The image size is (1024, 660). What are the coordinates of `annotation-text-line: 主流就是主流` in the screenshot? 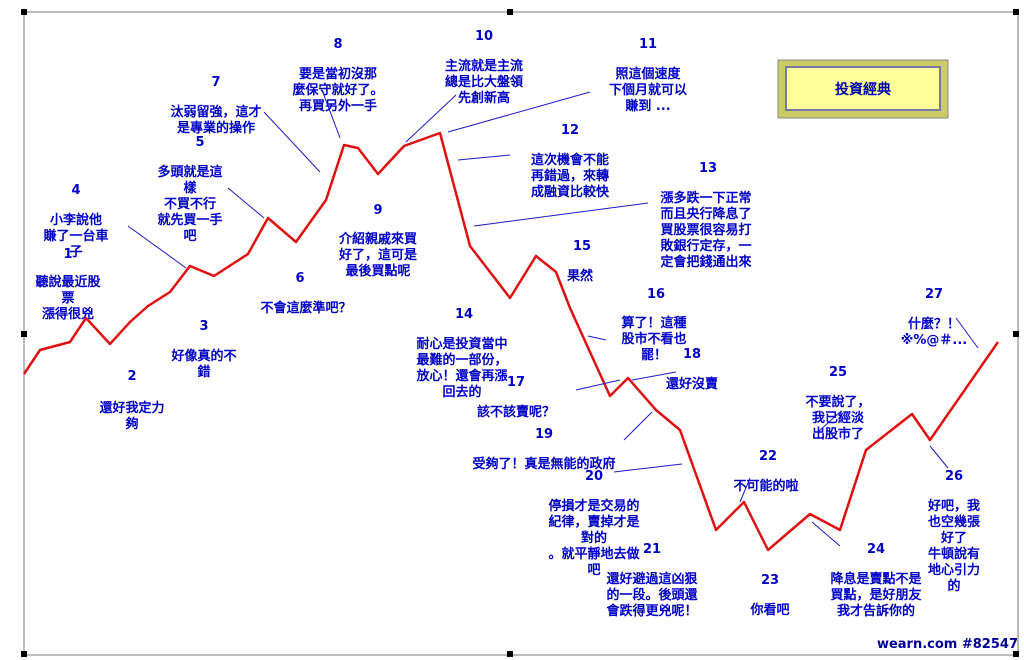 It's located at (484, 66).